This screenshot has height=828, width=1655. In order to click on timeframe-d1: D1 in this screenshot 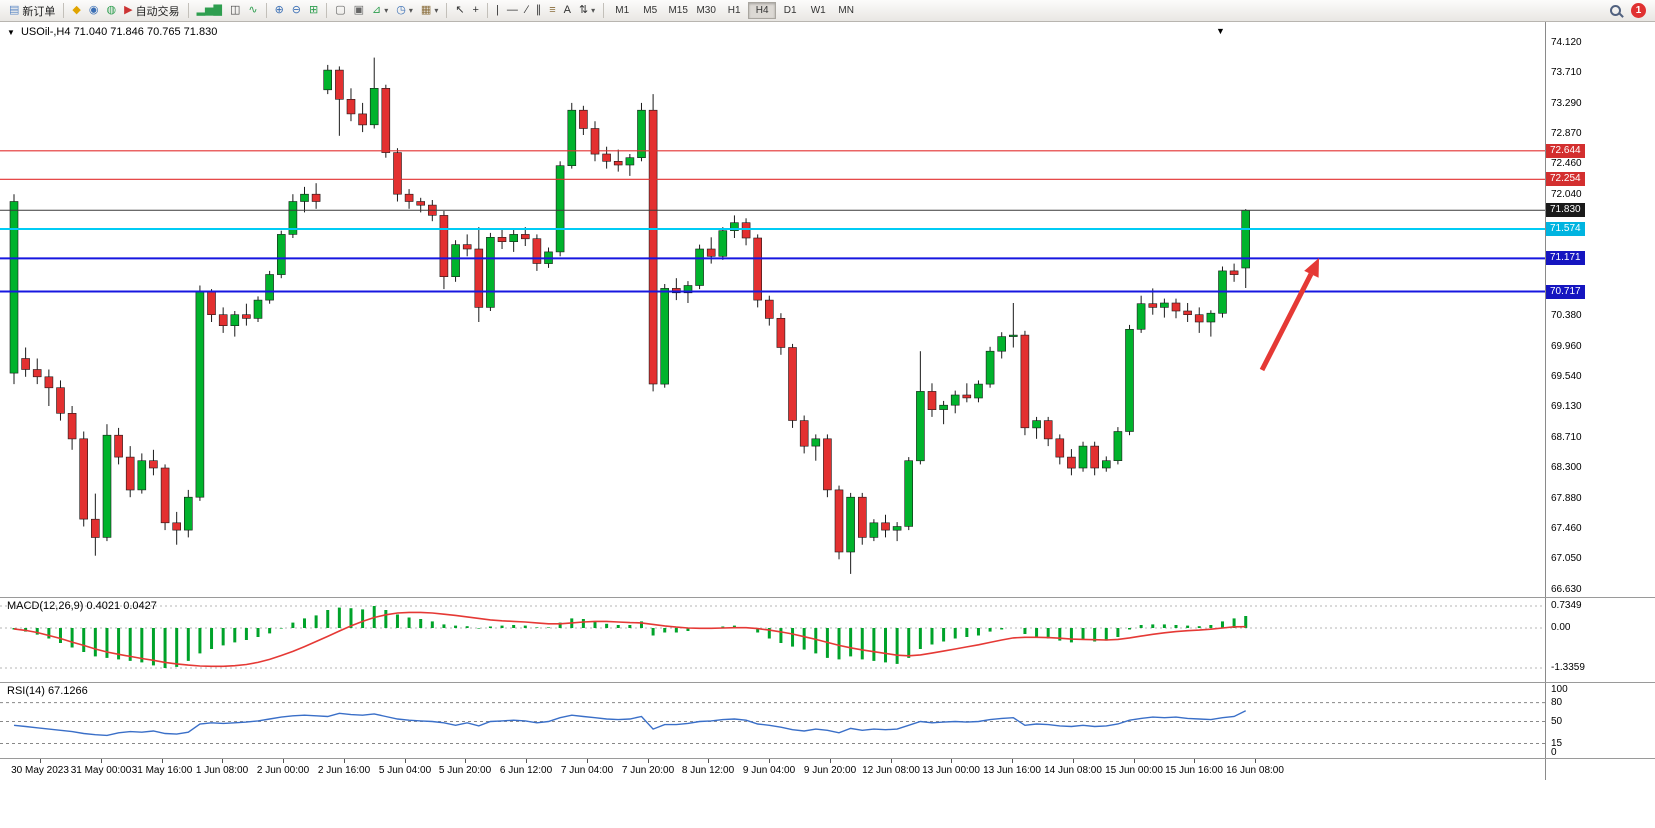, I will do `click(790, 10)`.